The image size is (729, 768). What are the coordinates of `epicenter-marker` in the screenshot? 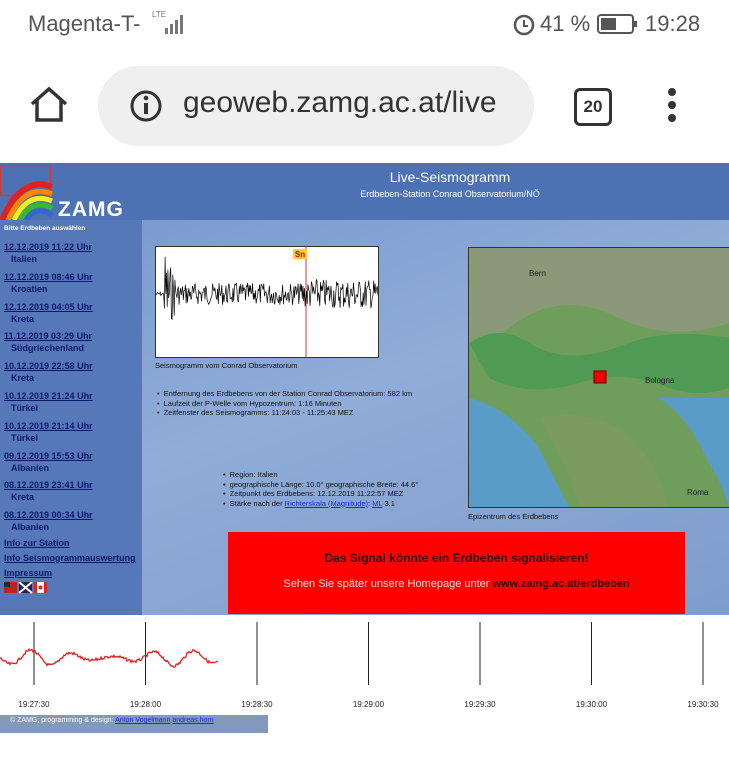 It's located at (600, 377).